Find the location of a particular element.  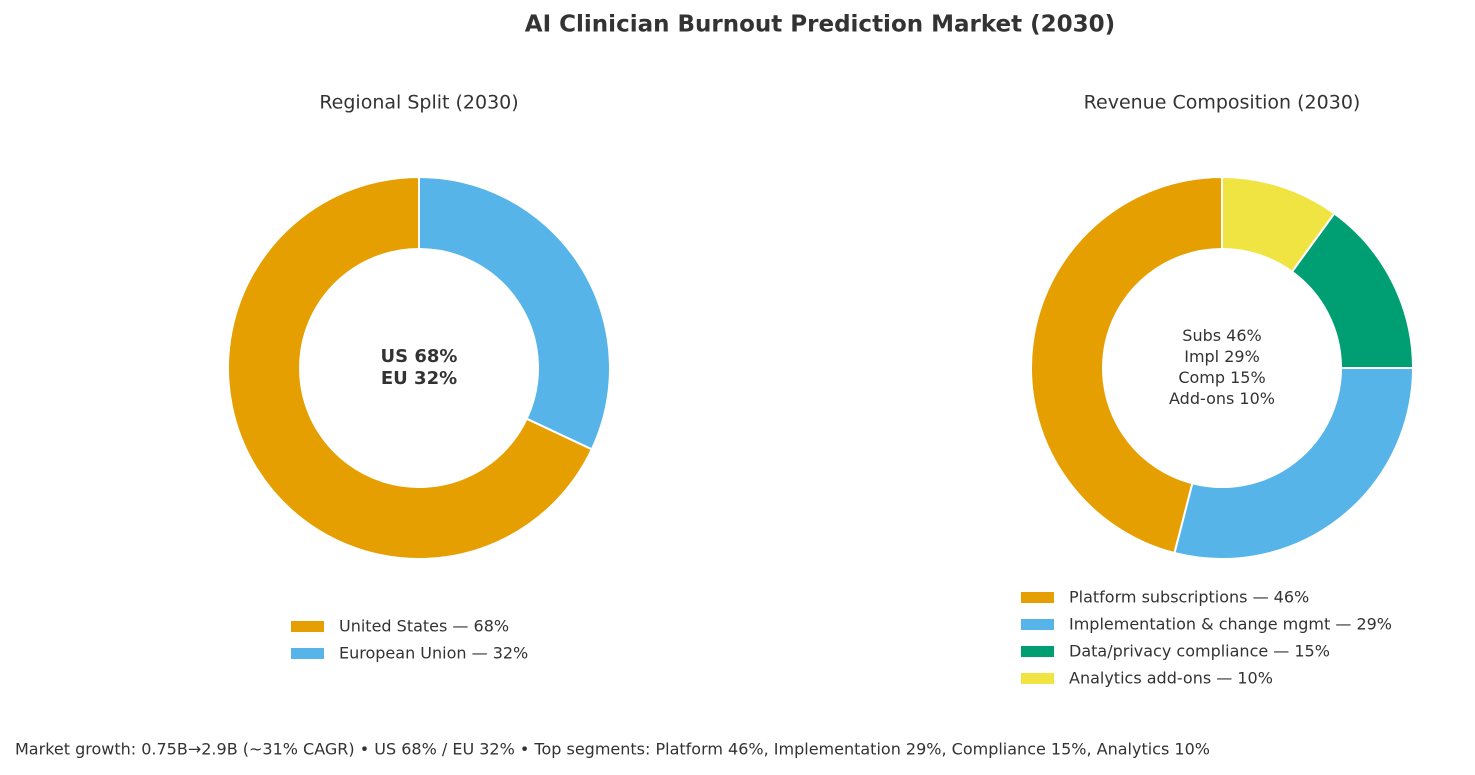

legend-label: European Union — 32% is located at coordinates (433, 653).